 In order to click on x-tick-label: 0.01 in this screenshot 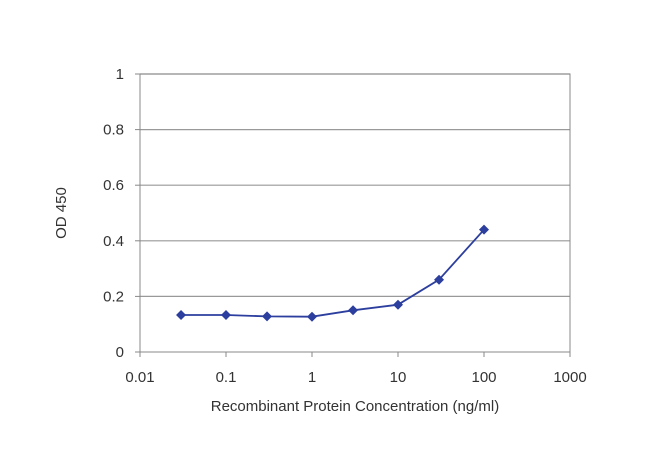, I will do `click(139, 377)`.